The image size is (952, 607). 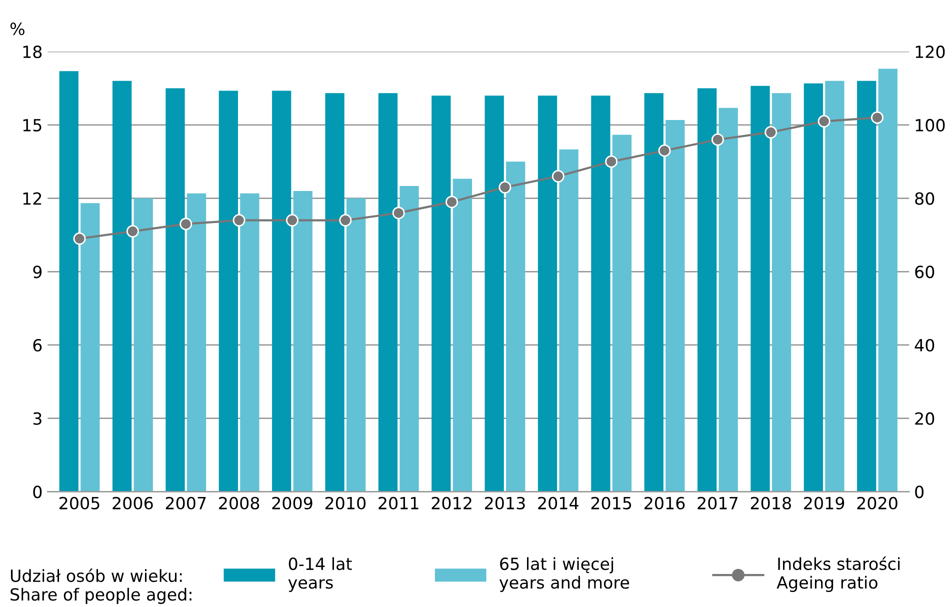 What do you see at coordinates (924, 198) in the screenshot?
I see `y2-tick-label: 80` at bounding box center [924, 198].